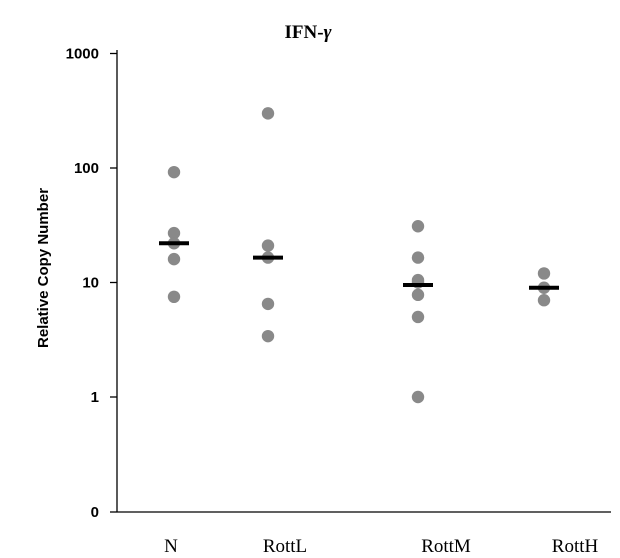 The width and height of the screenshot is (620, 558). I want to click on median-markers, so click(359, 265).